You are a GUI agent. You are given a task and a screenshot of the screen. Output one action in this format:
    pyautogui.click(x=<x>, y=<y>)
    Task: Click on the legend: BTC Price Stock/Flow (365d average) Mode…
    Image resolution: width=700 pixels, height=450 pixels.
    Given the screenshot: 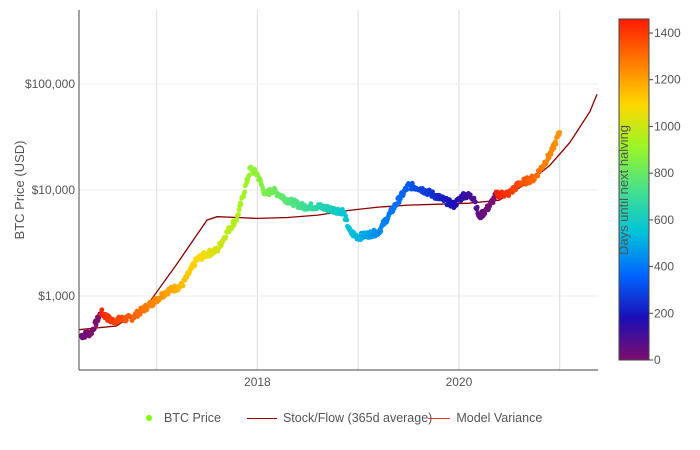 What is the action you would take?
    pyautogui.click(x=341, y=418)
    